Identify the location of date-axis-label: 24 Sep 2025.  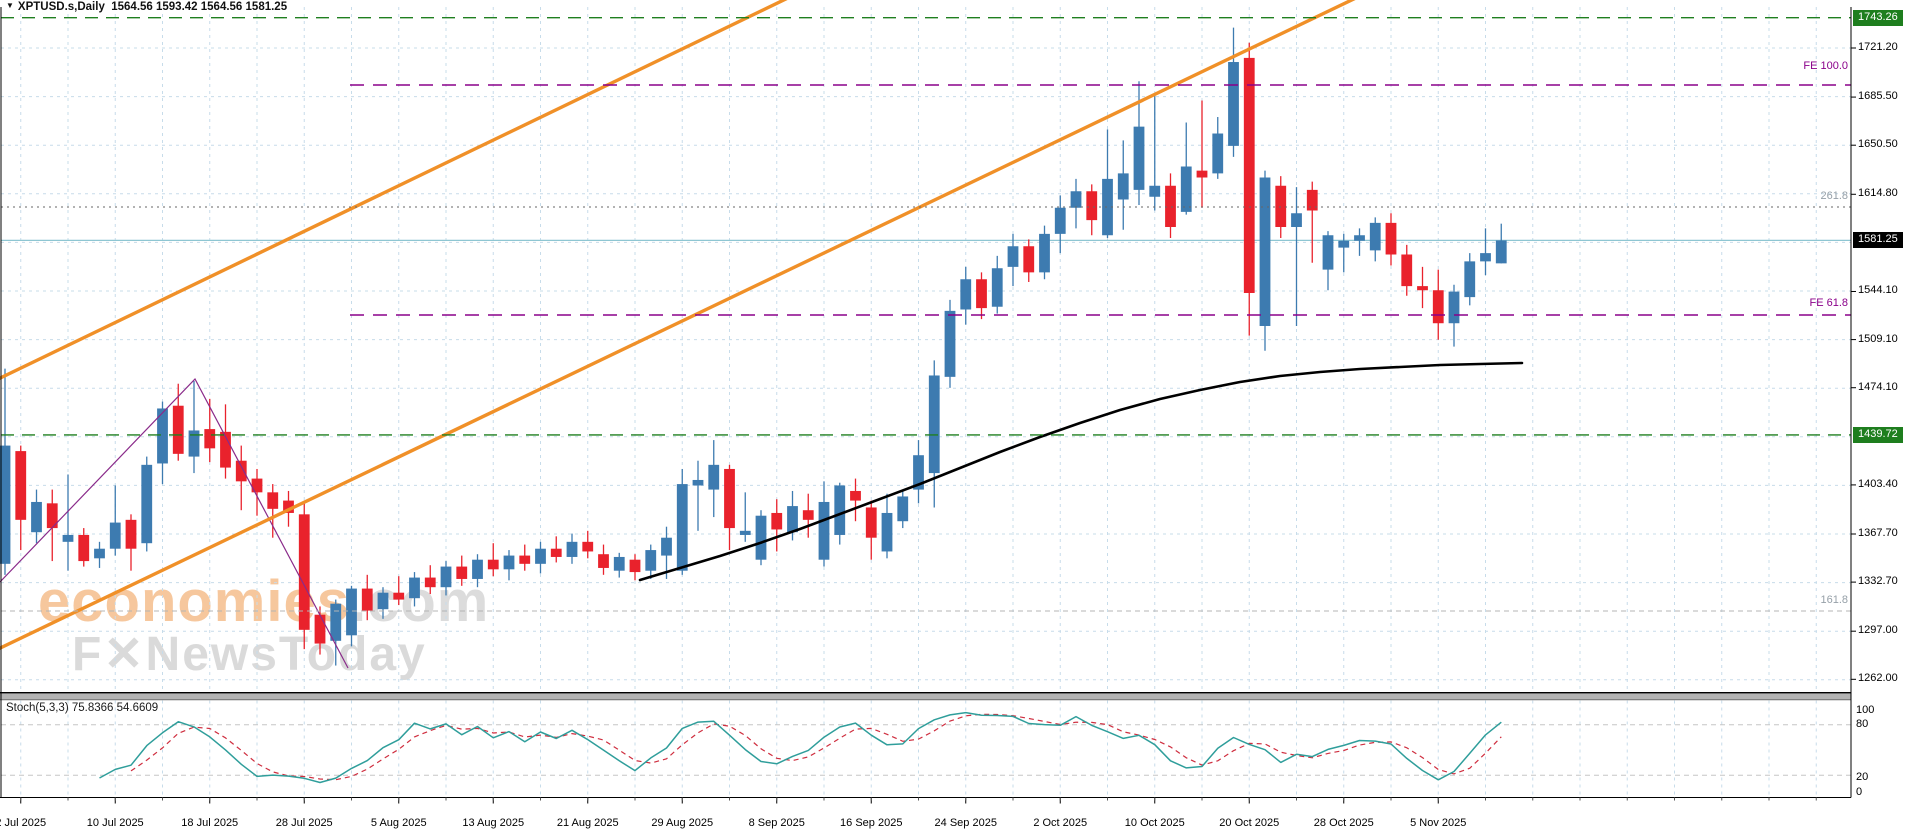
(965, 823).